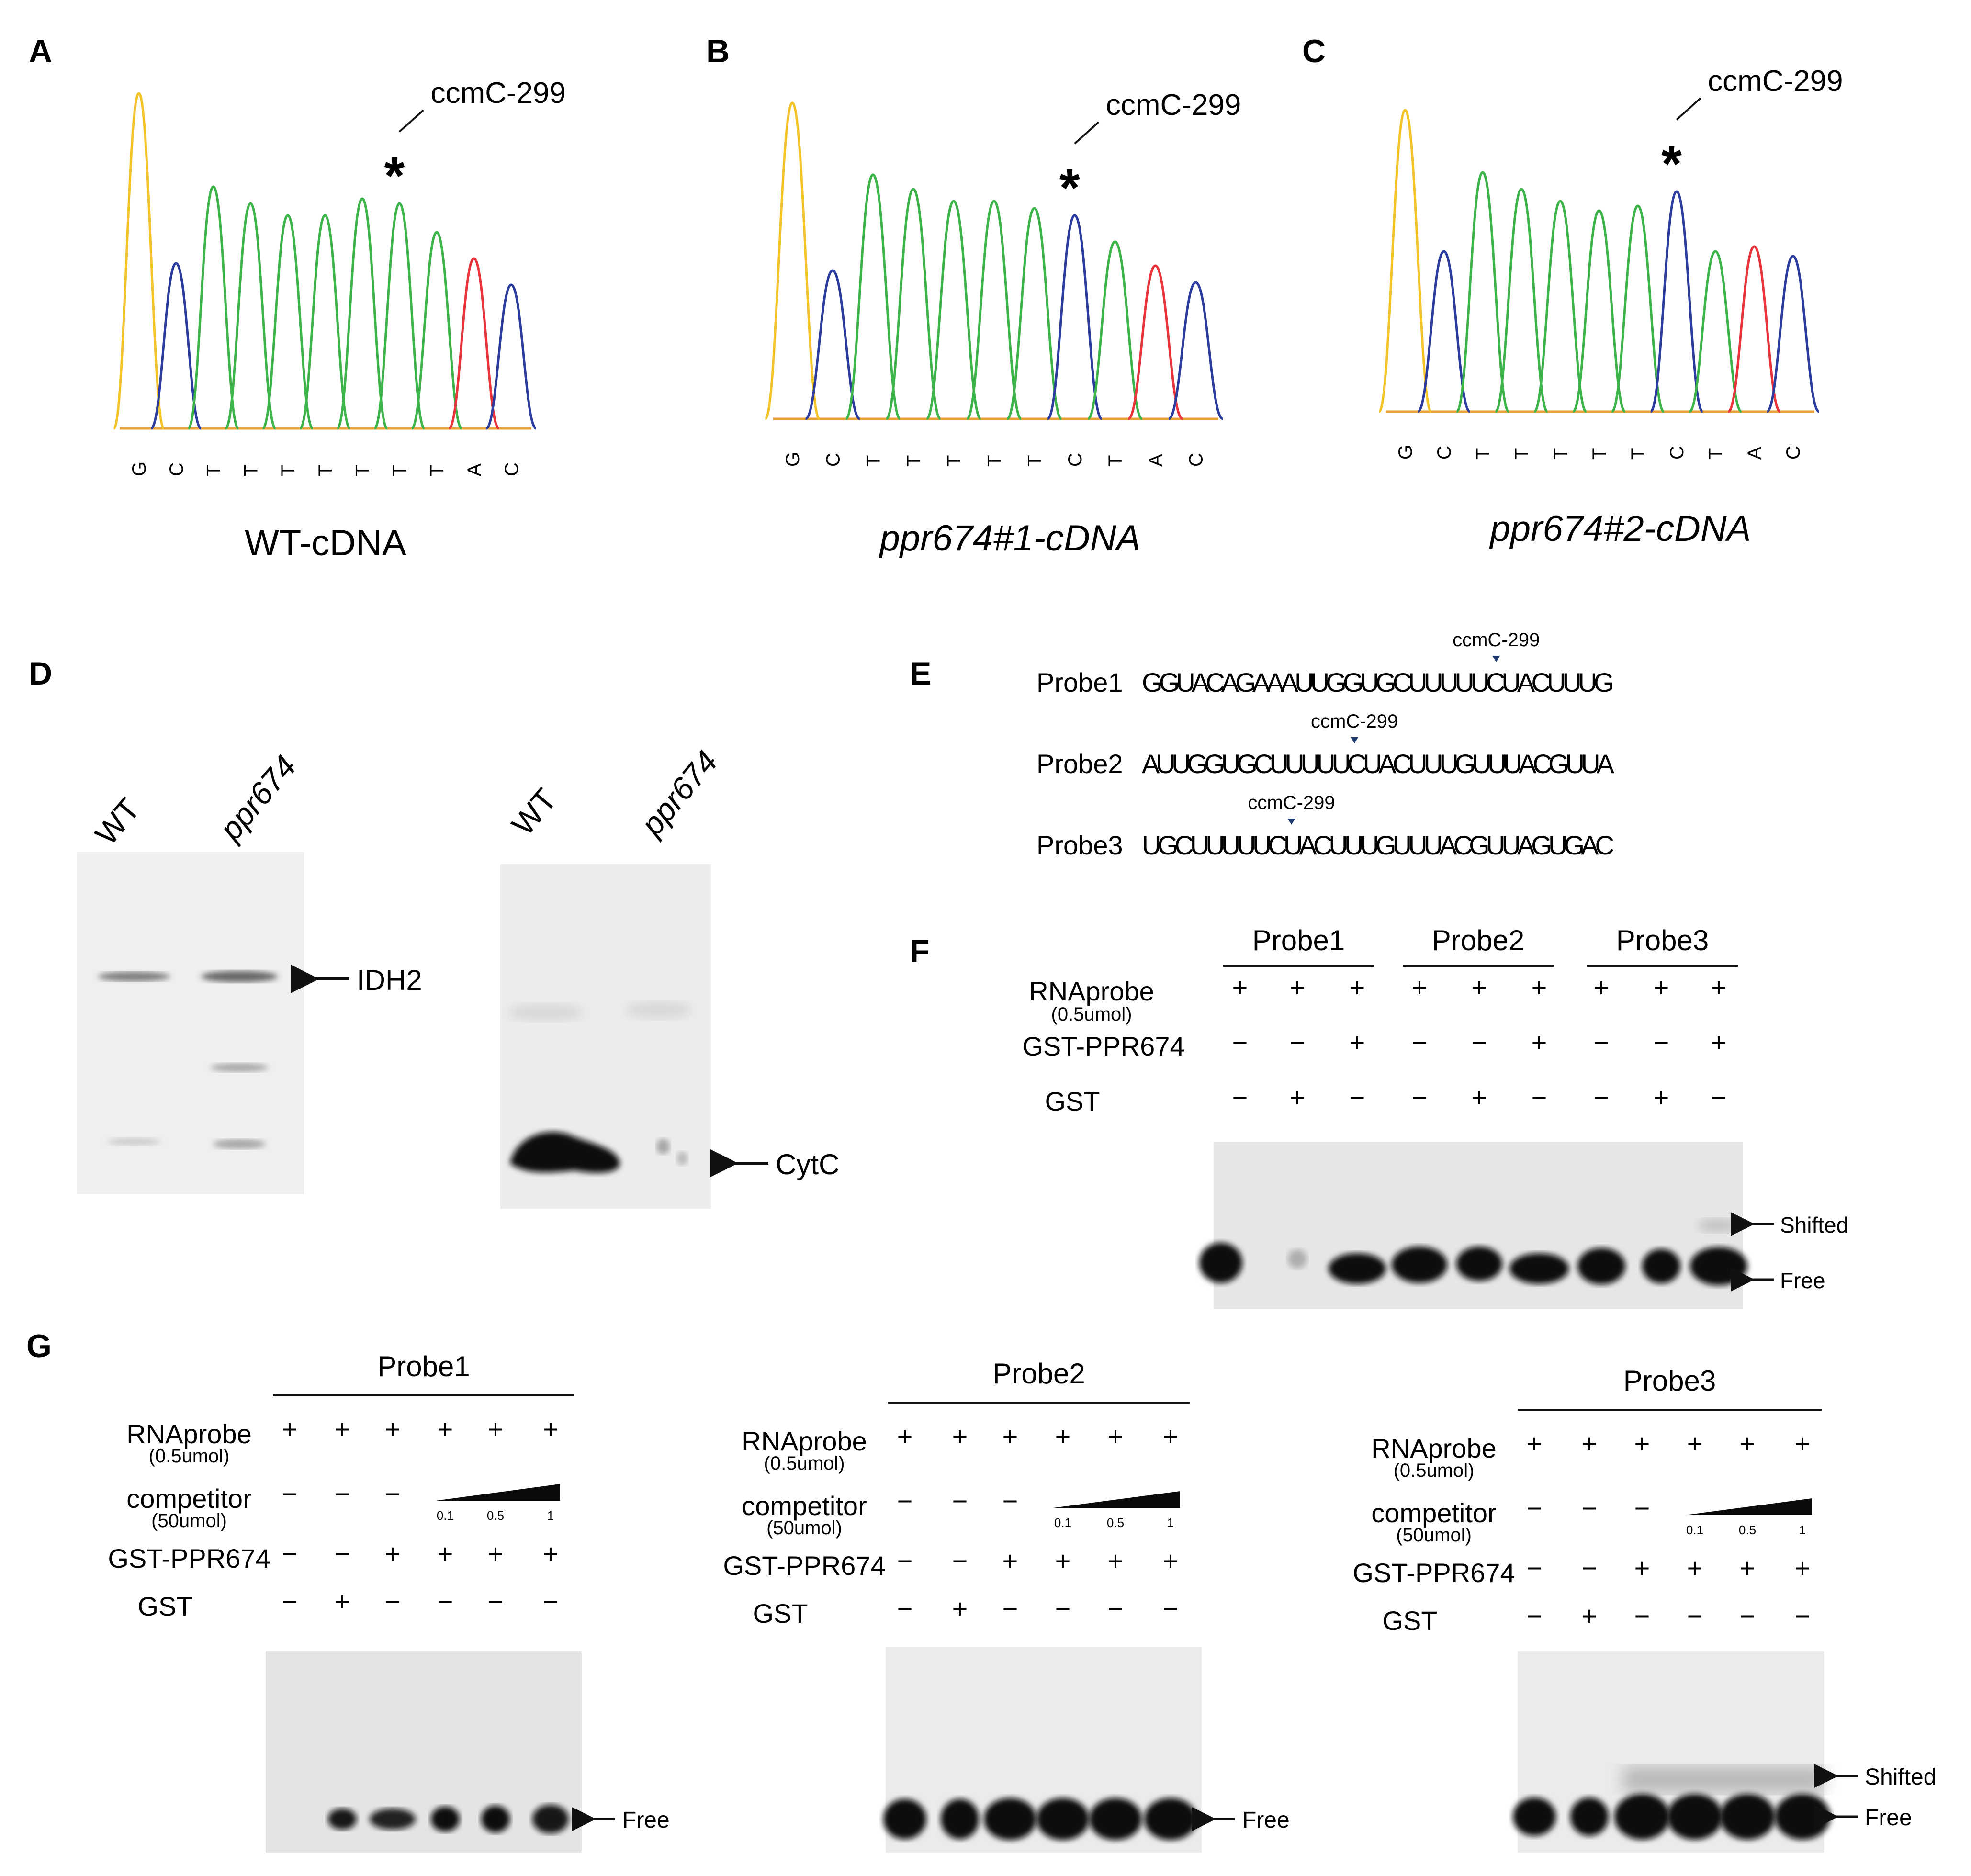 This screenshot has width=1971, height=1876. Describe the element at coordinates (257, 799) in the screenshot. I see `lane-label-ppr674-left: ppr674` at that location.